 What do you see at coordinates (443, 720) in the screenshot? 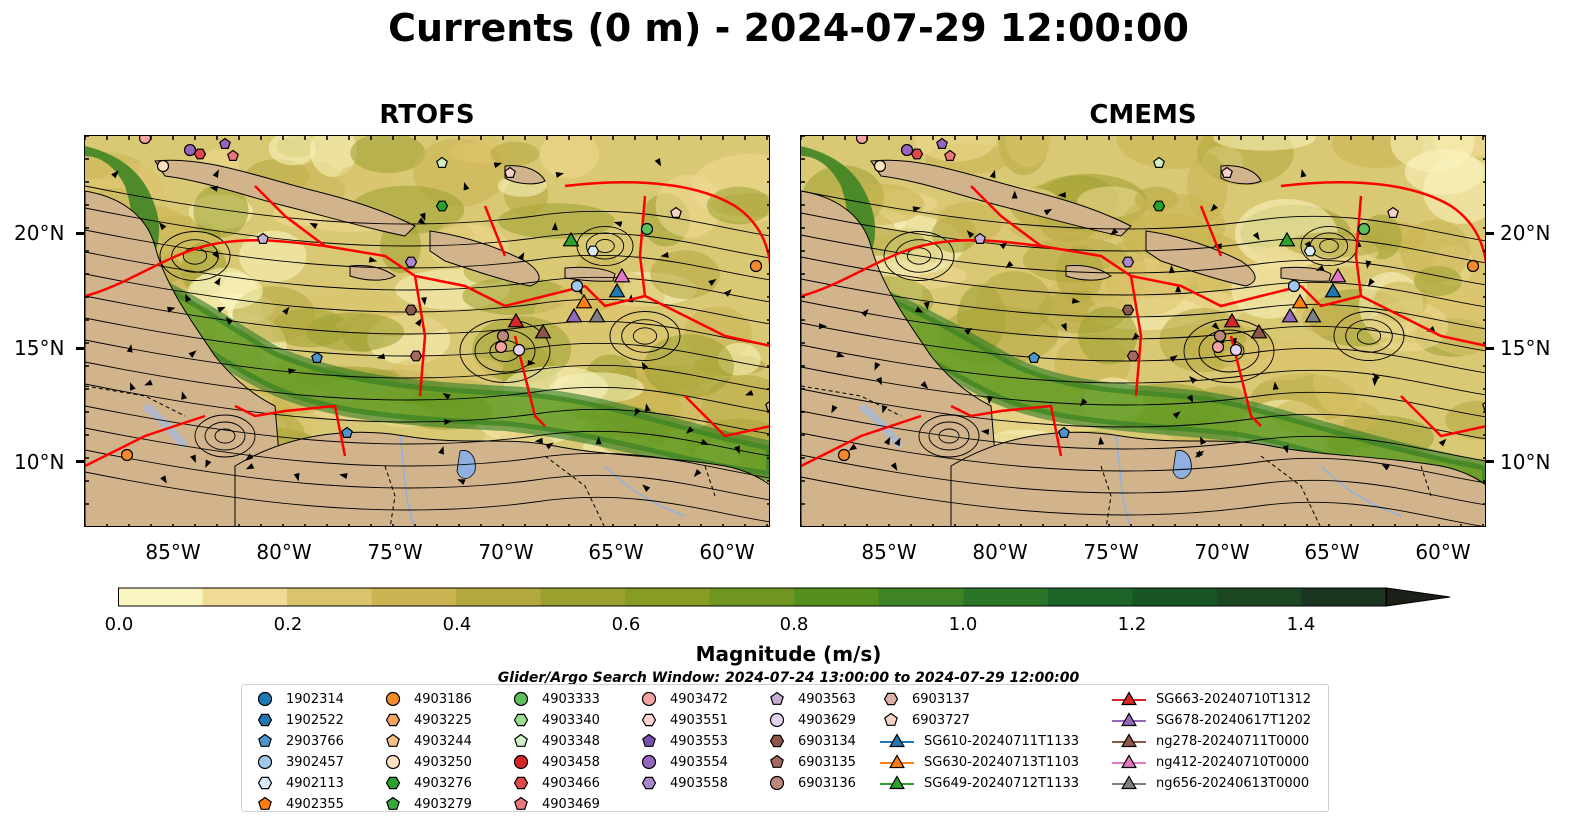
I see `legend-label: 4903225` at bounding box center [443, 720].